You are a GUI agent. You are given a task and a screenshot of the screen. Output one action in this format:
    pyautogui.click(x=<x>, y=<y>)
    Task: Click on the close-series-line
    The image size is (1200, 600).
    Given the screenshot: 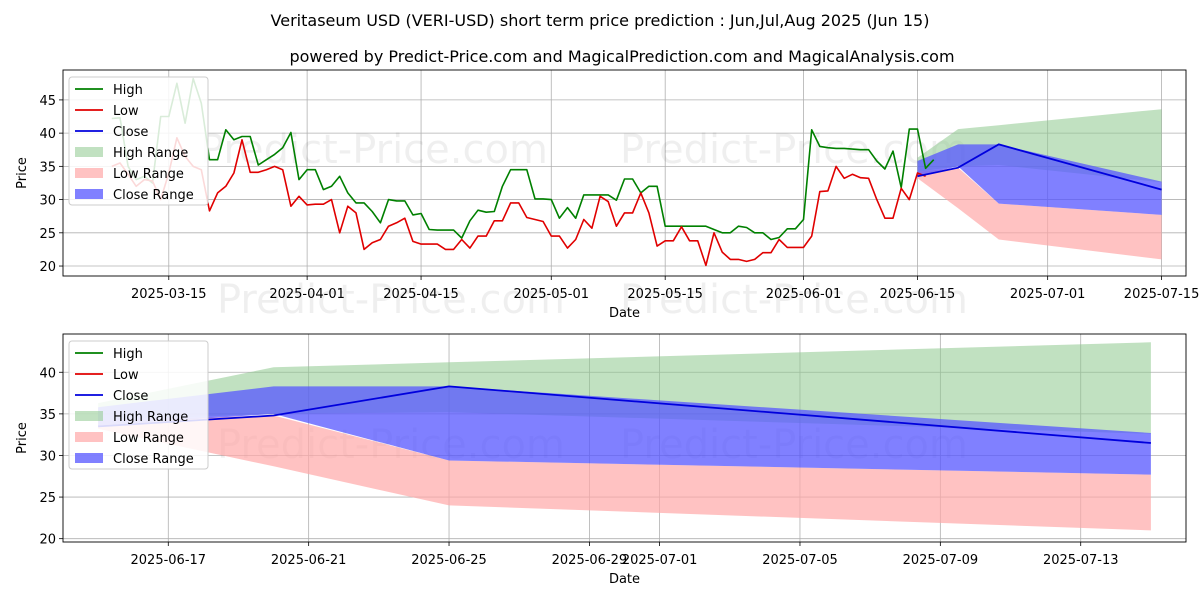 What is the action you would take?
    pyautogui.click(x=1039, y=167)
    